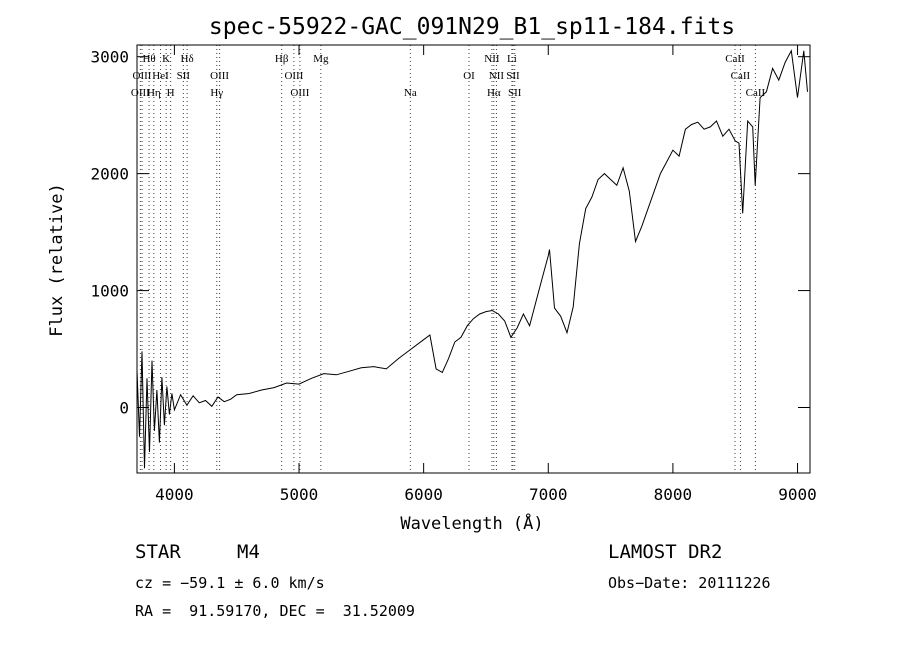 The height and width of the screenshot is (650, 900). What do you see at coordinates (154, 93) in the screenshot?
I see `line-marker-label: Hη` at bounding box center [154, 93].